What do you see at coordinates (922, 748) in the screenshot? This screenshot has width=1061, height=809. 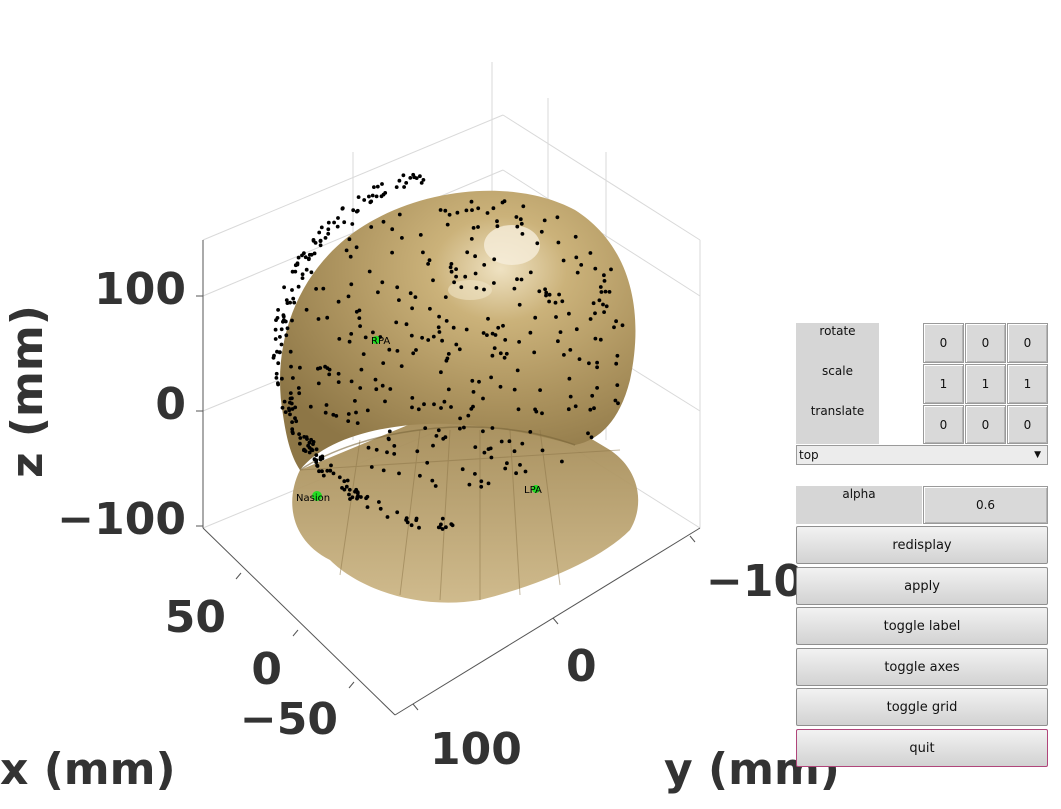 I see `quit-button: quit` at bounding box center [922, 748].